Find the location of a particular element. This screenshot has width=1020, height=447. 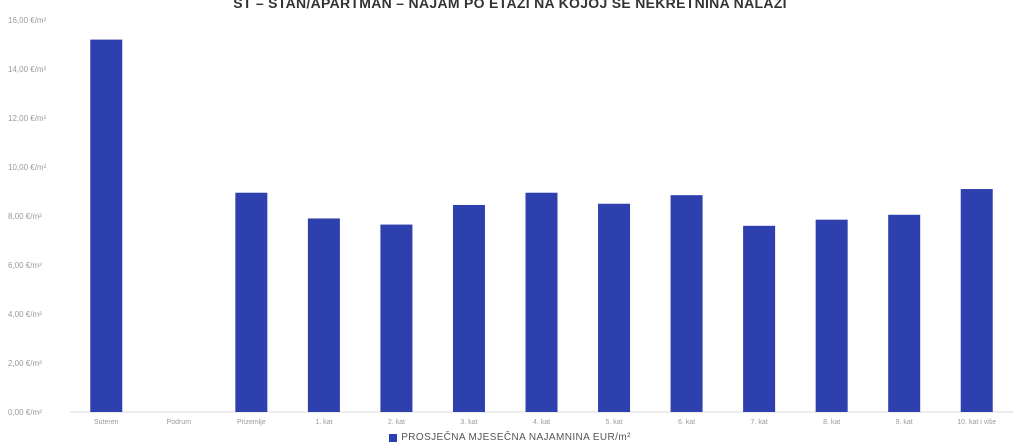

x-tick-label: 7. kat is located at coordinates (759, 422).